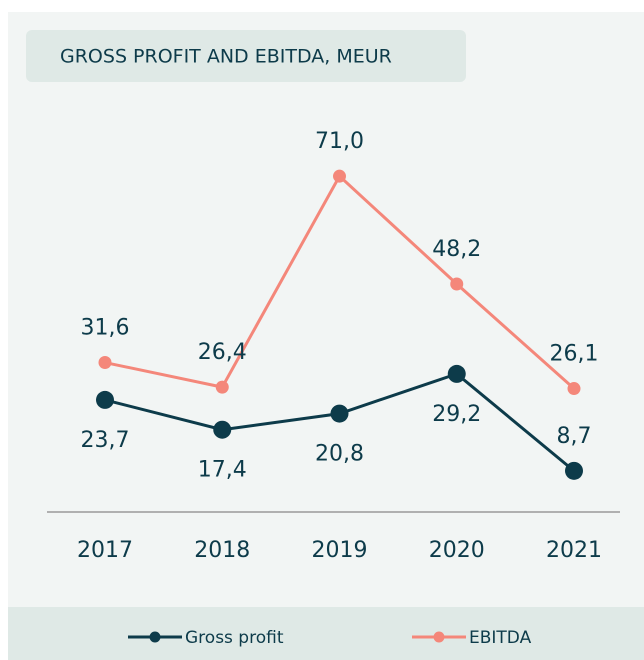 The height and width of the screenshot is (660, 644). I want to click on data-label: 31,6, so click(105, 328).